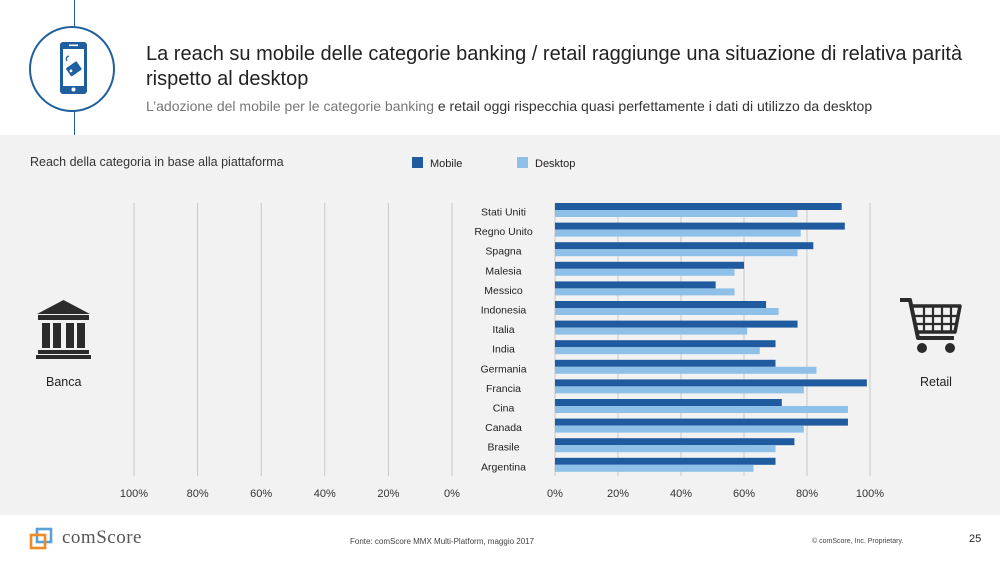 The image size is (1000, 563). I want to click on bar-retail-mobile-malesia, so click(649, 265).